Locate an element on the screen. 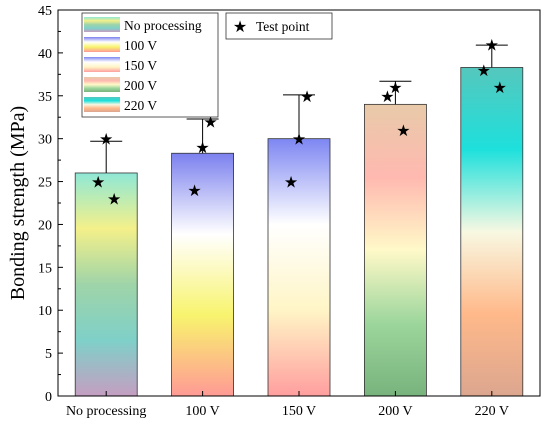 The width and height of the screenshot is (550, 425). test-point-5-3: ★ is located at coordinates (500, 87).